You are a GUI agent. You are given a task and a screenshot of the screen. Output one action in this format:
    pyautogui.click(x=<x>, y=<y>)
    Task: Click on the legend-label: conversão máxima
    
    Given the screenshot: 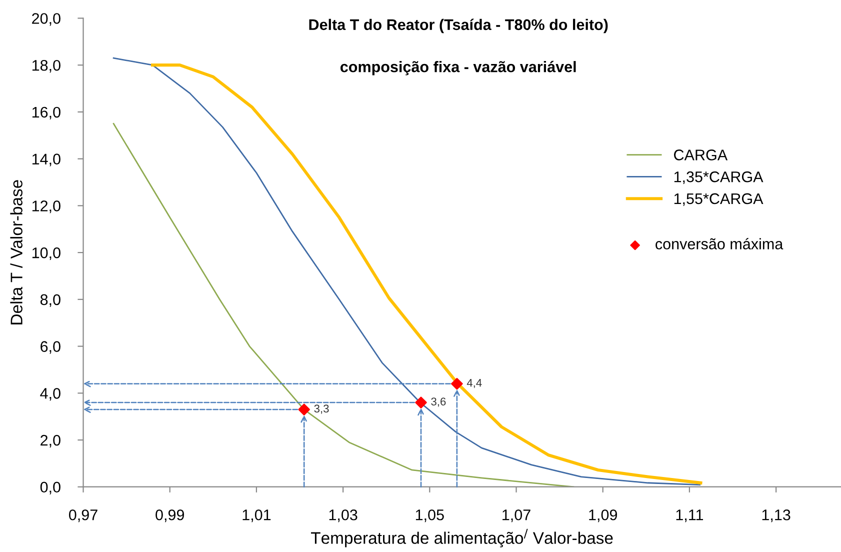 What is the action you would take?
    pyautogui.click(x=720, y=244)
    